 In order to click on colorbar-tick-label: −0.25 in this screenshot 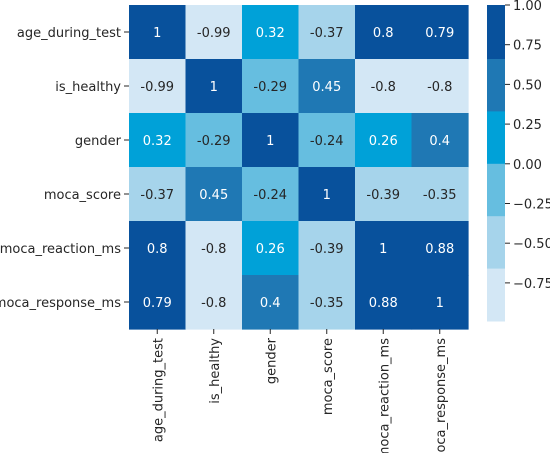, I will do `click(531, 204)`.